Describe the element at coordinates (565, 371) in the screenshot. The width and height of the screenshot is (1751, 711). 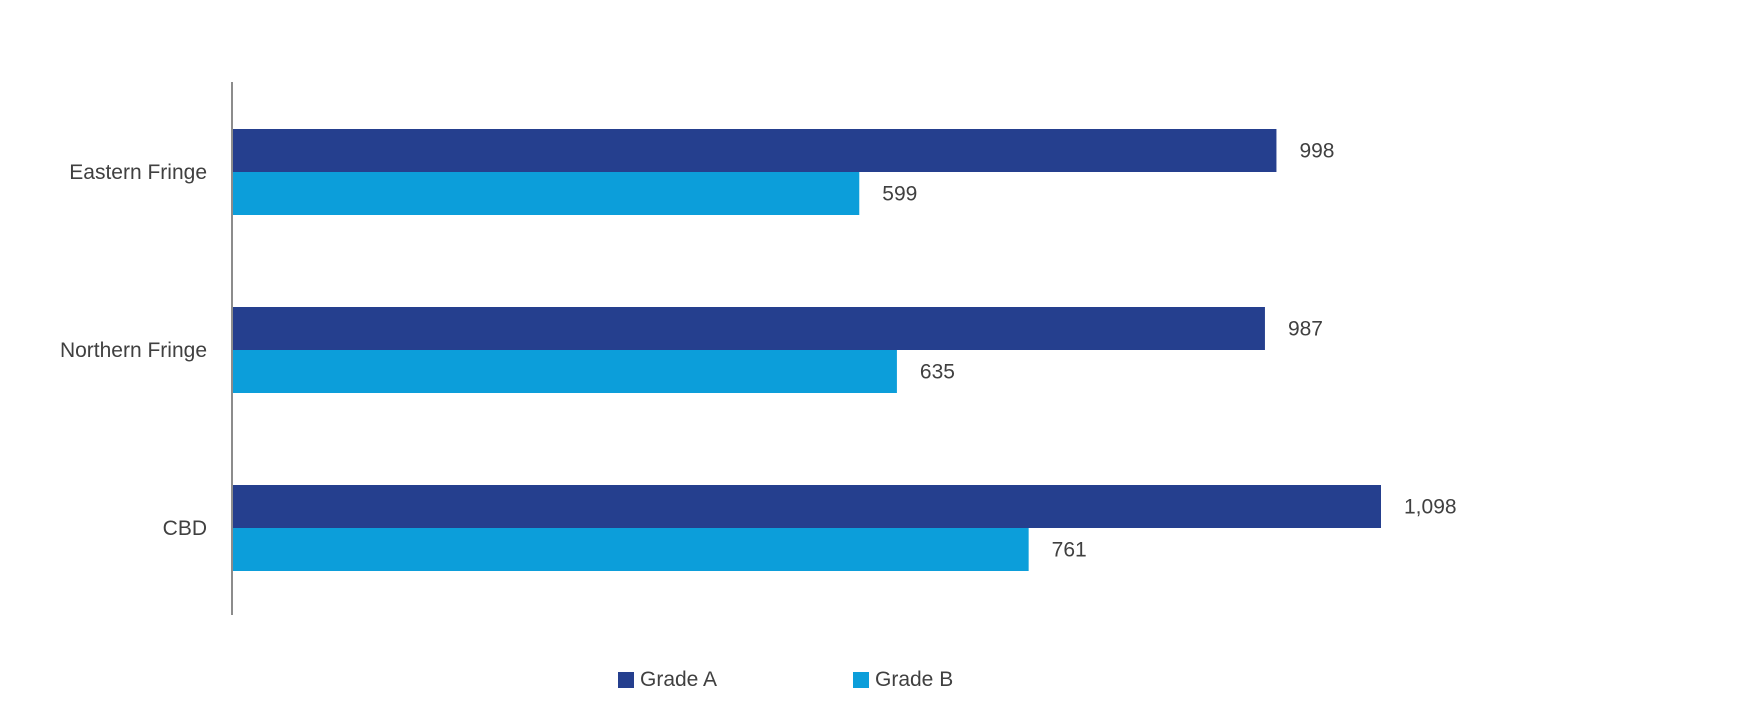
I see `bar-grade-b-northern-fringe` at that location.